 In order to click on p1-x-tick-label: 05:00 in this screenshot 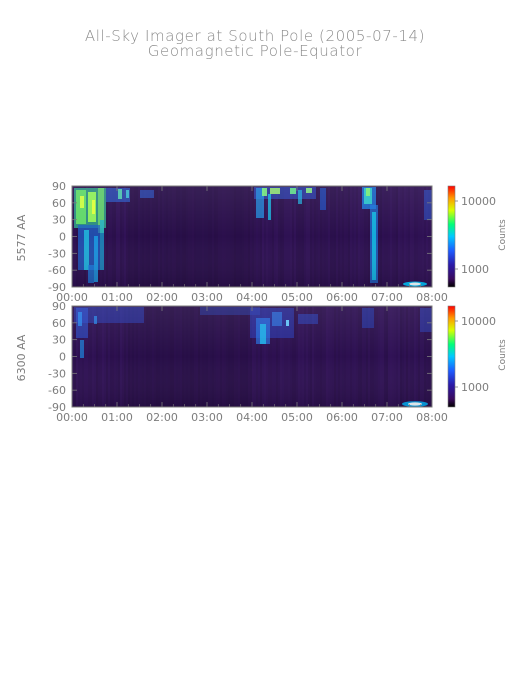, I will do `click(297, 297)`.